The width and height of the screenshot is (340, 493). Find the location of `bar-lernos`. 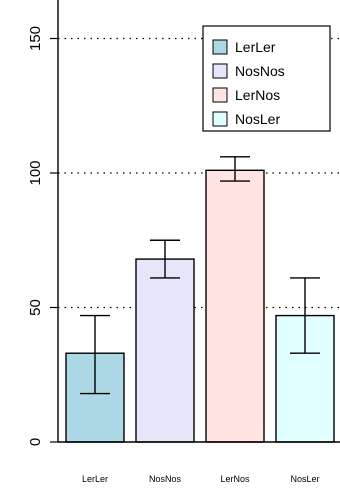

bar-lernos is located at coordinates (235, 306).